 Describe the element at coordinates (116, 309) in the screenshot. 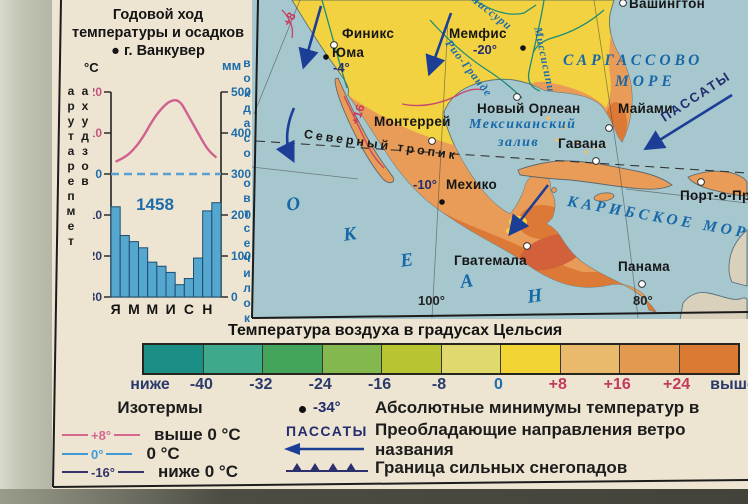

I see `month-letter: Я` at that location.